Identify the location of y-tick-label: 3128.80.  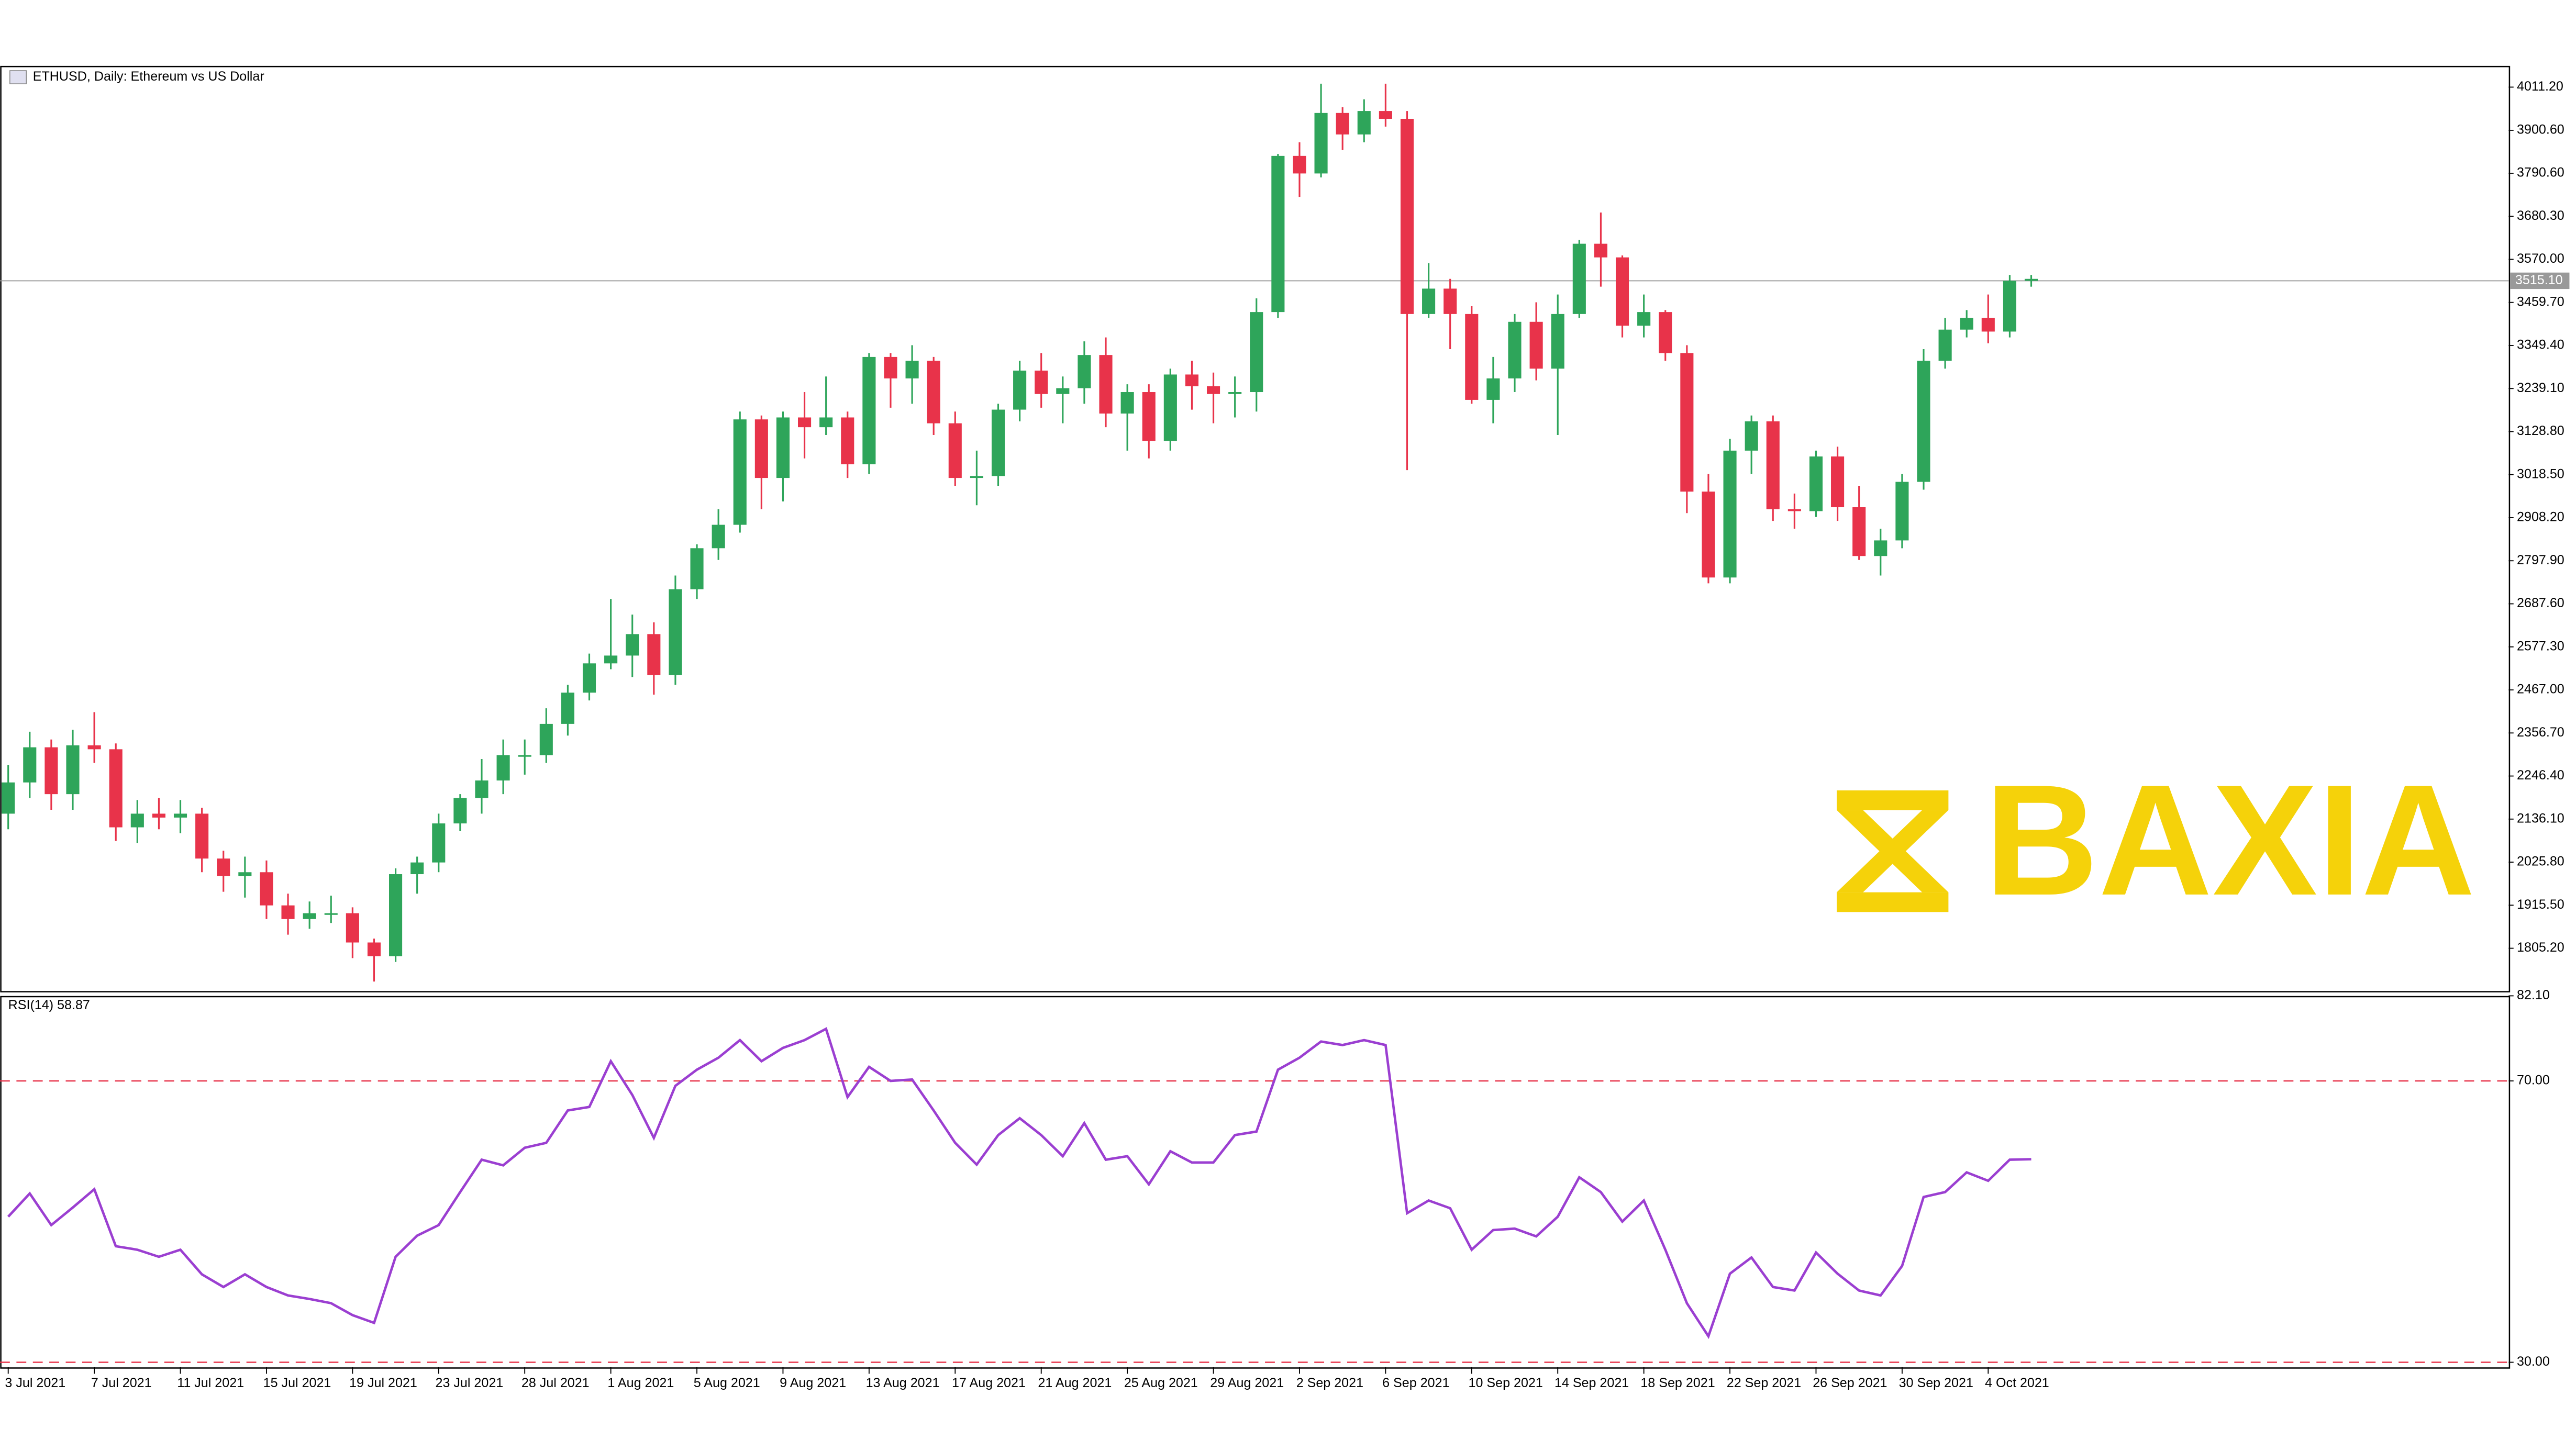
(2541, 431).